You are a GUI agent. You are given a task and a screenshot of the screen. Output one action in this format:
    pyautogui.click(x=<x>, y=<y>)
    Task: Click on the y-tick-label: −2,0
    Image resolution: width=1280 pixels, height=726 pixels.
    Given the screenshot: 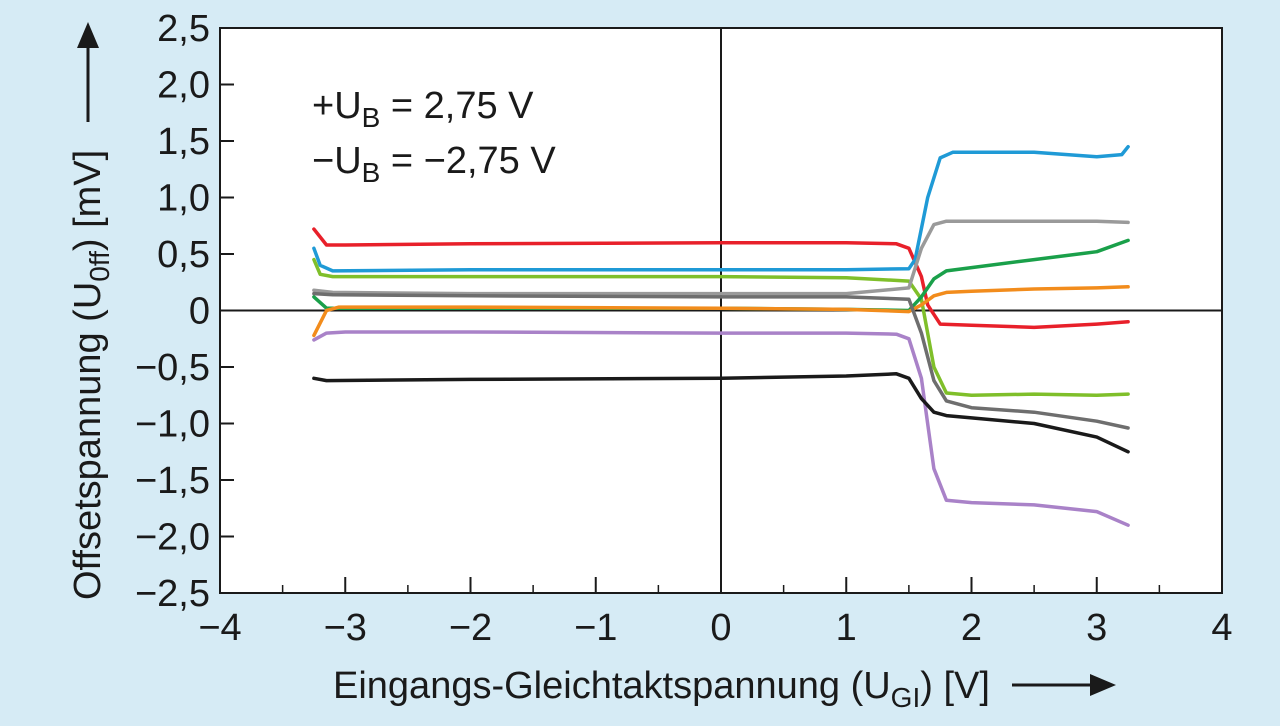 What is the action you would take?
    pyautogui.click(x=172, y=538)
    